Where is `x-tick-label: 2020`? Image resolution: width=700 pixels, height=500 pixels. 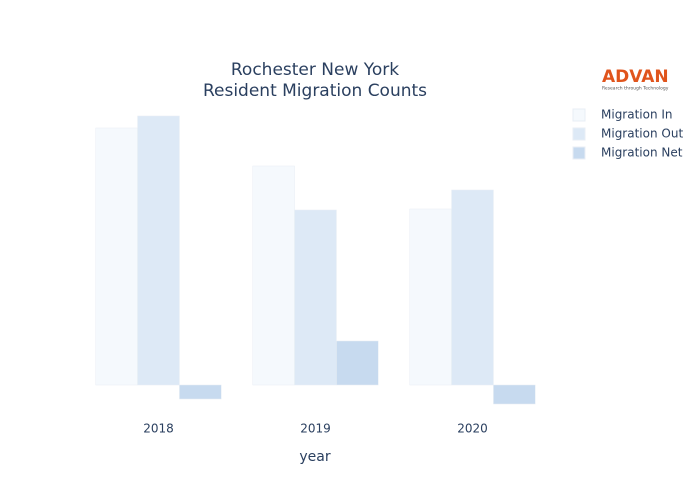 x-tick-label: 2020 is located at coordinates (472, 429).